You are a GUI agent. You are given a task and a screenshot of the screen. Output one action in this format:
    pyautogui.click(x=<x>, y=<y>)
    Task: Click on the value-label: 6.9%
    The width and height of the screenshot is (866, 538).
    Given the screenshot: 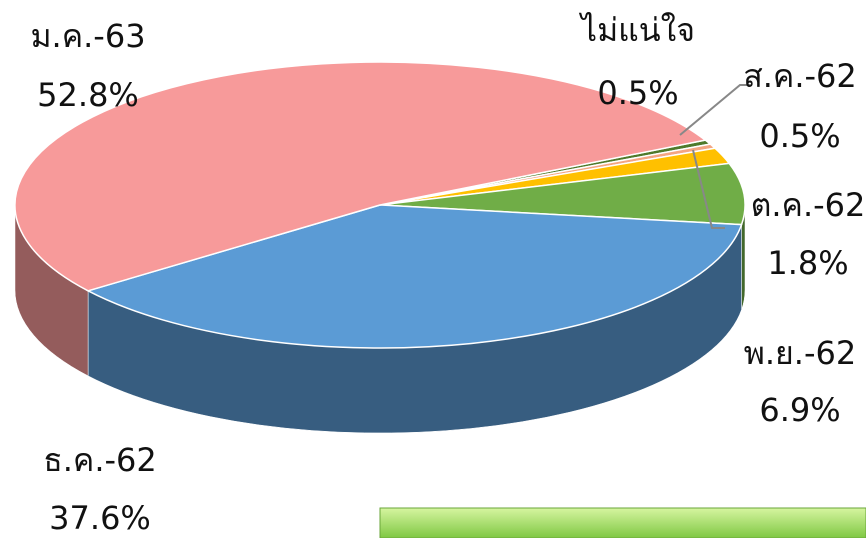 What is the action you would take?
    pyautogui.click(x=799, y=410)
    